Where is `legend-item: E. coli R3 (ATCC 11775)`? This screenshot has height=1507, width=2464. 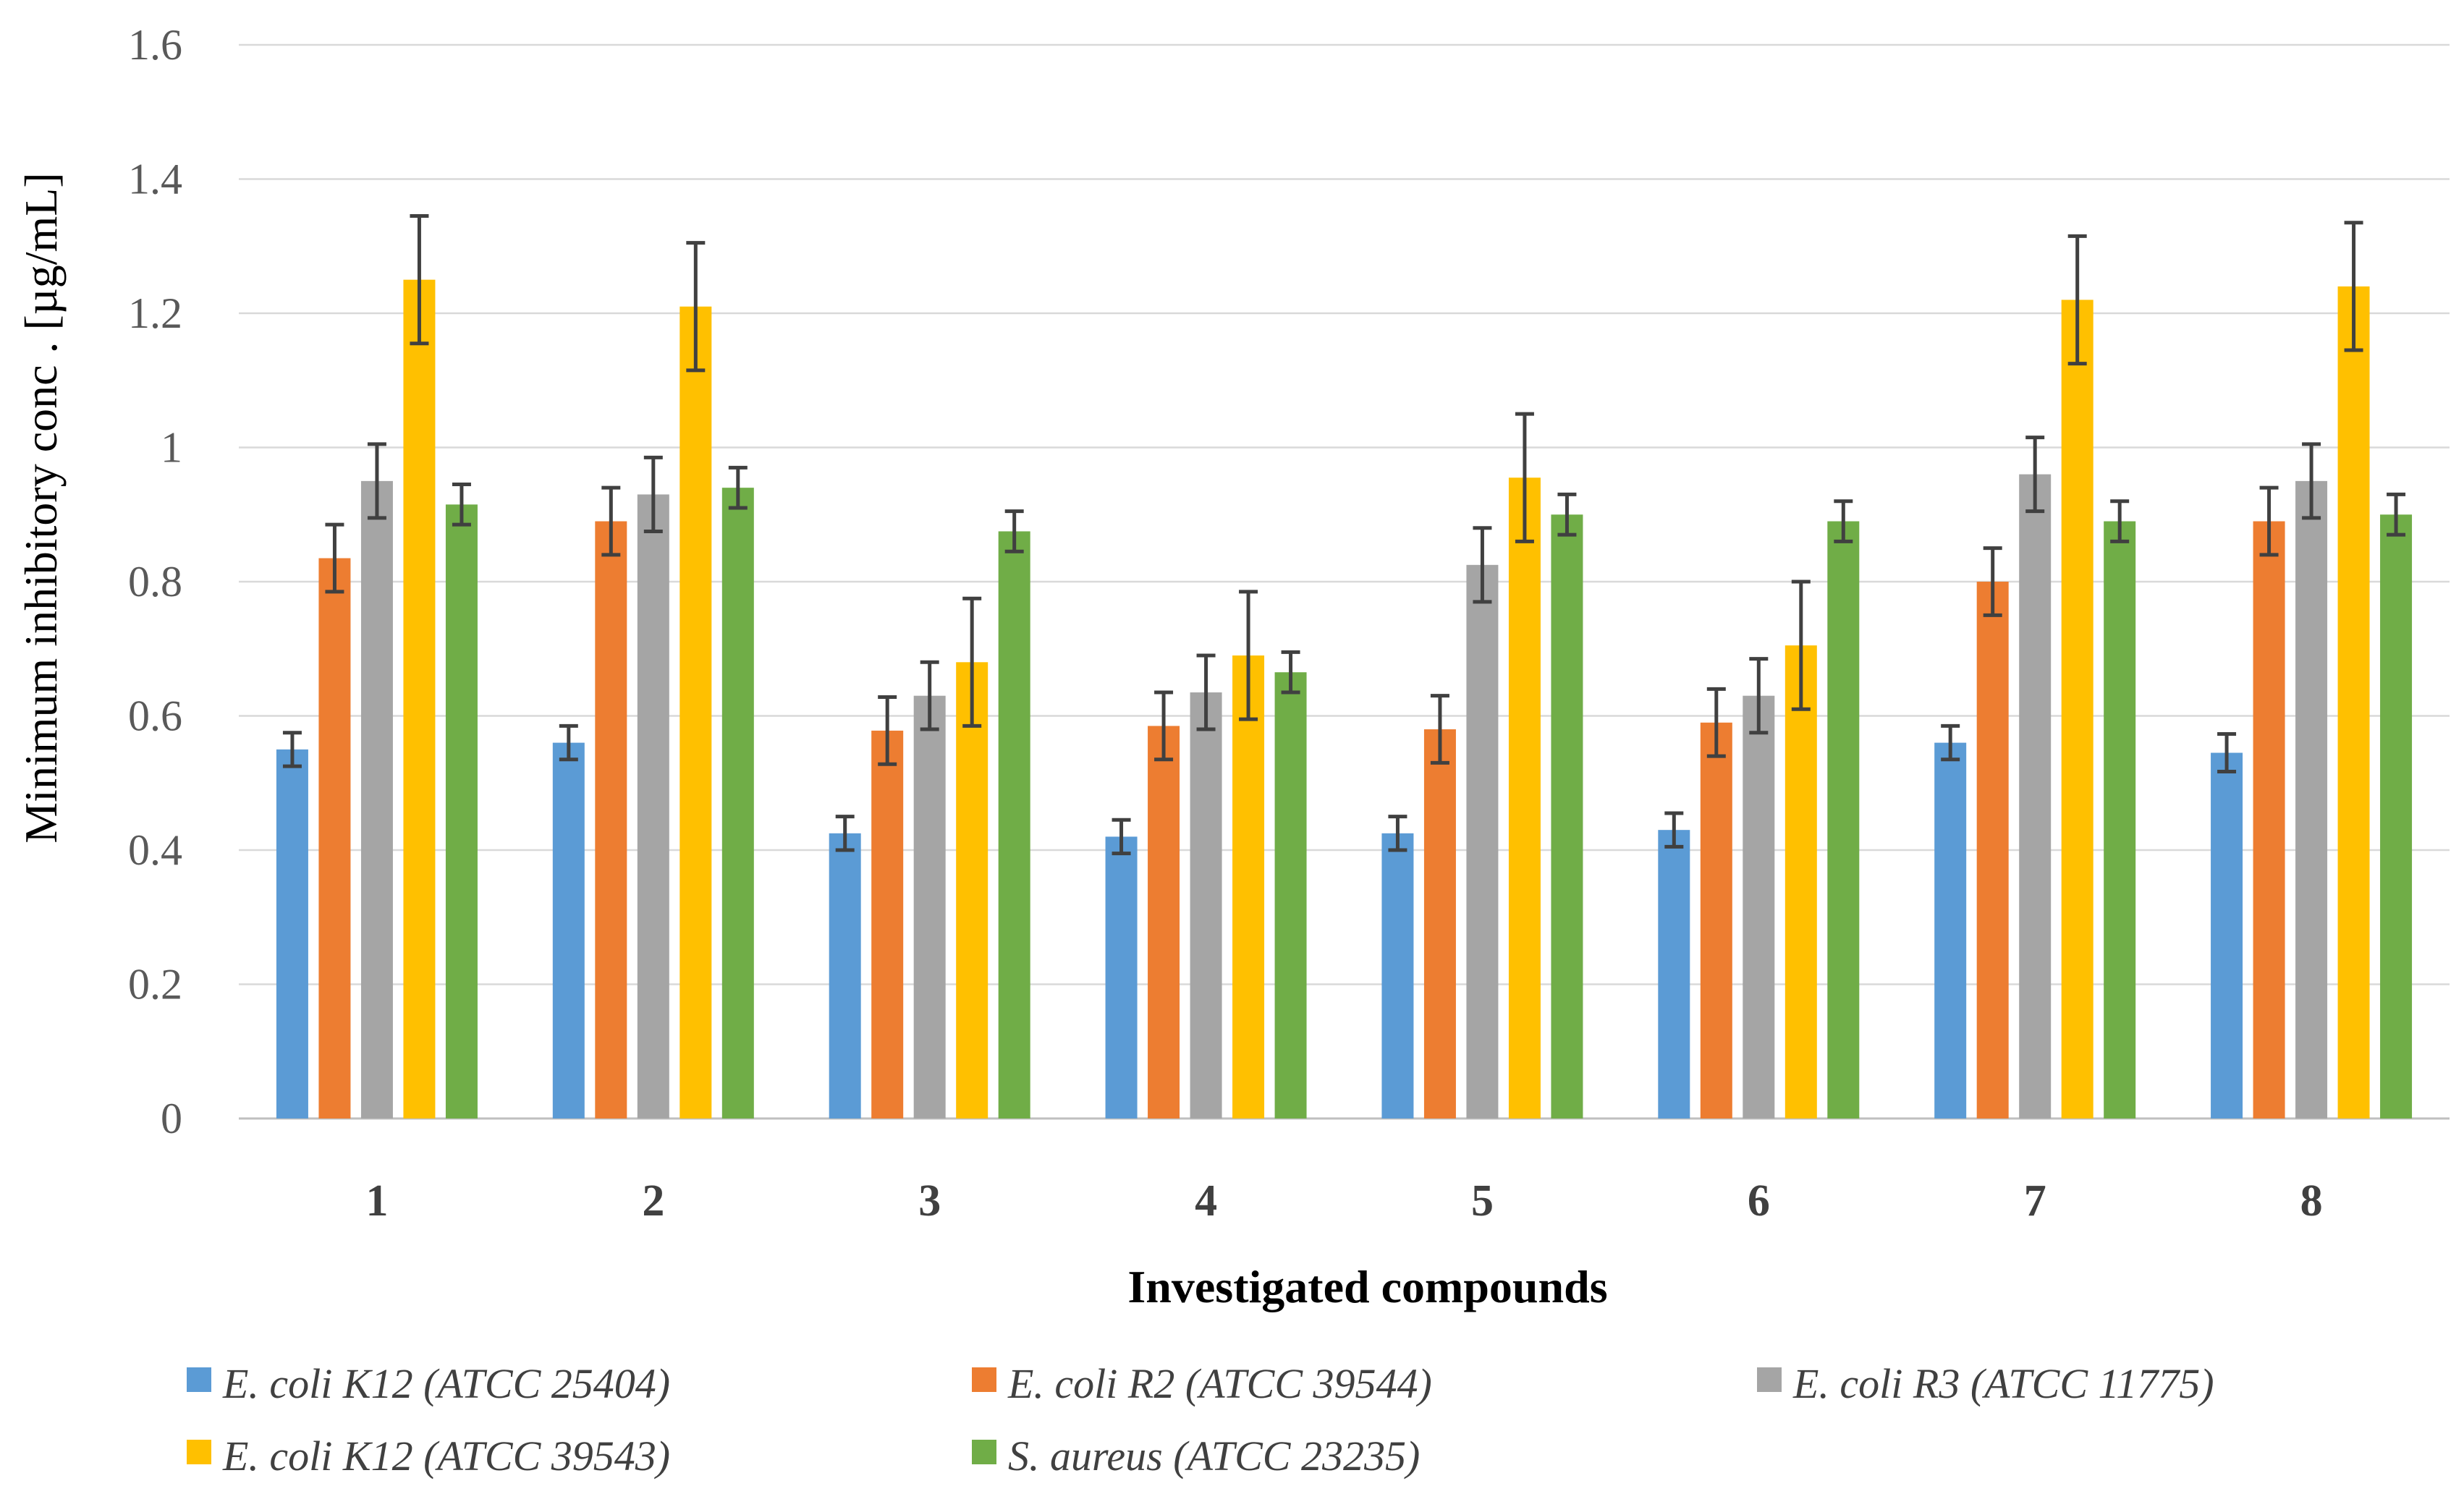
legend-item: E. coli R3 (ATCC 11775) is located at coordinates (1985, 1383).